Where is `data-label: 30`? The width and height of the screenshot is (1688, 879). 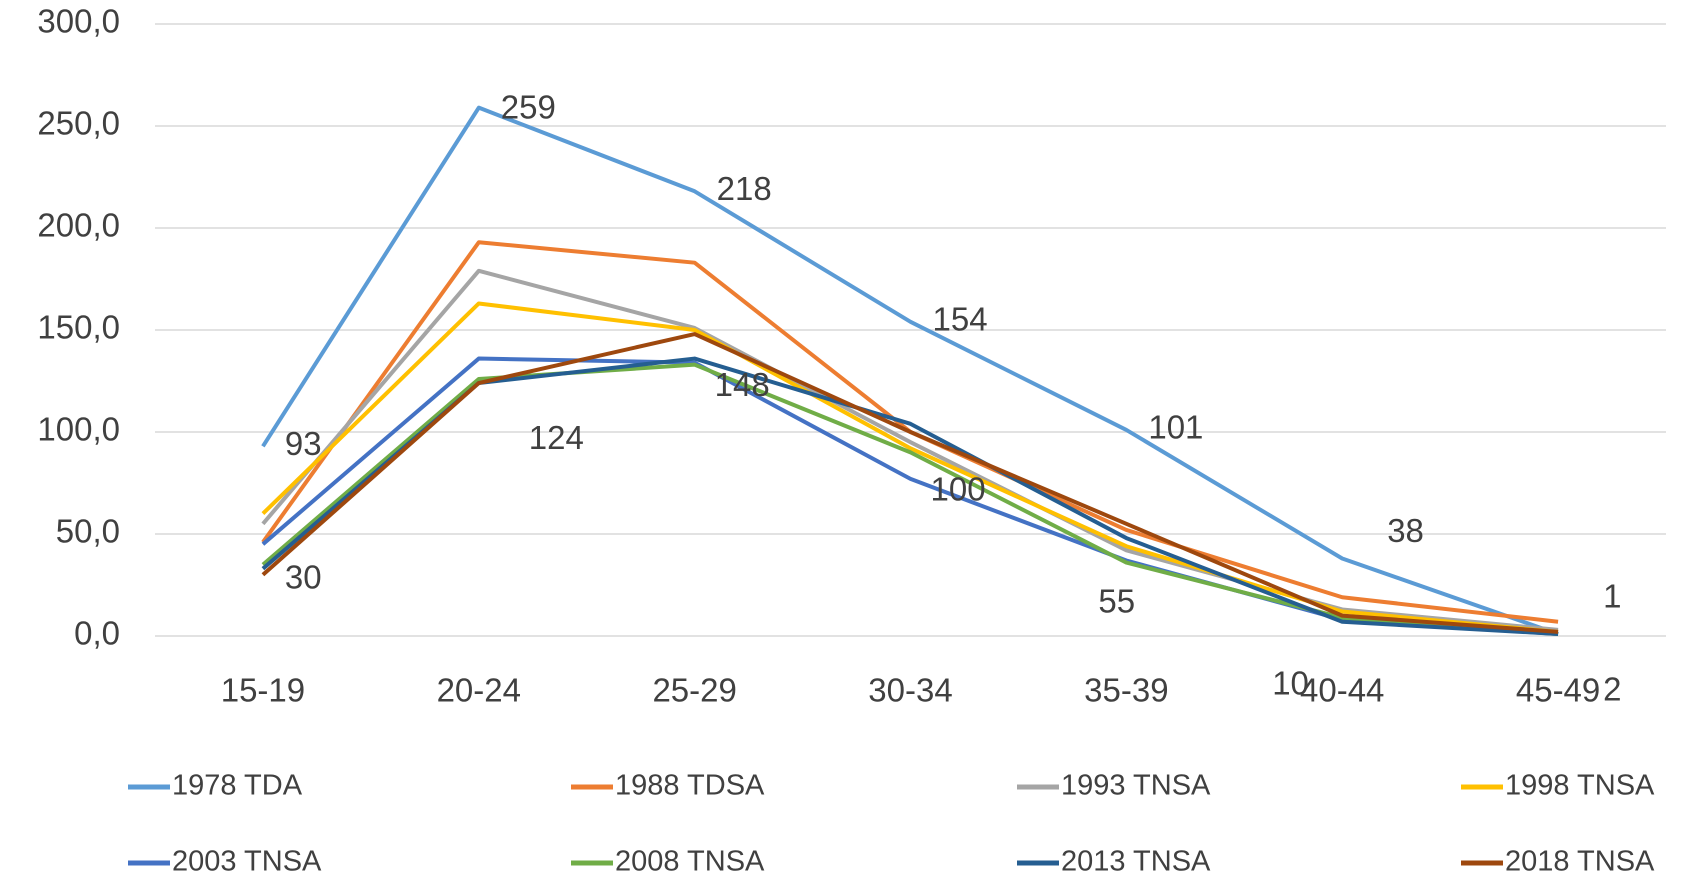 data-label: 30 is located at coordinates (303, 577).